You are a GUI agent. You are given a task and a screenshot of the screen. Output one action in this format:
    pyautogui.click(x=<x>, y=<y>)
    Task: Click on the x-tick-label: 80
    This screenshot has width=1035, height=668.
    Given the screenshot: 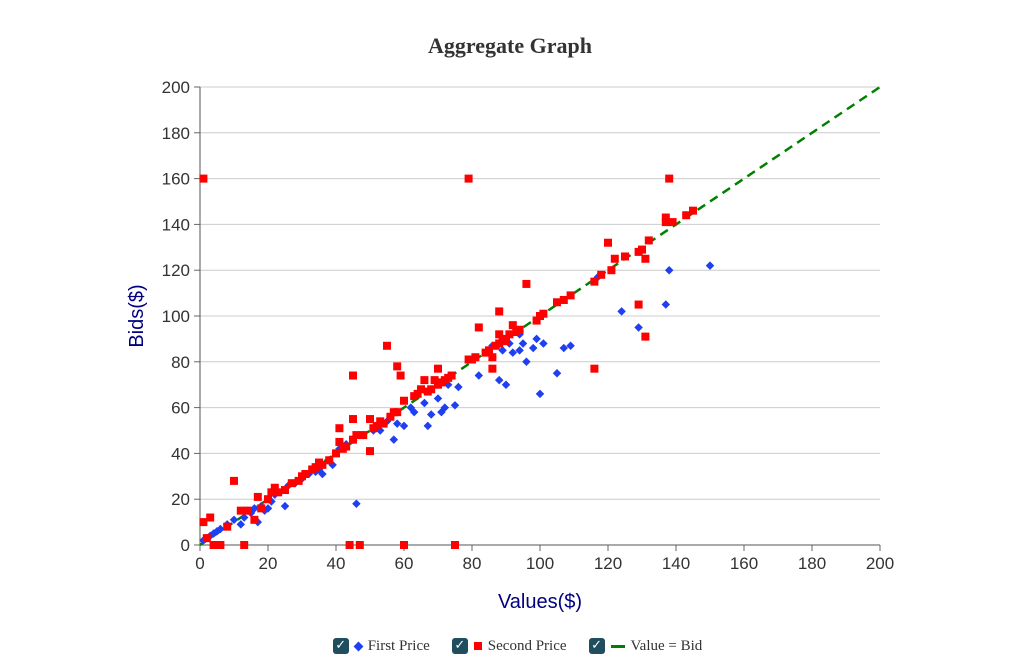 What is the action you would take?
    pyautogui.click(x=472, y=563)
    